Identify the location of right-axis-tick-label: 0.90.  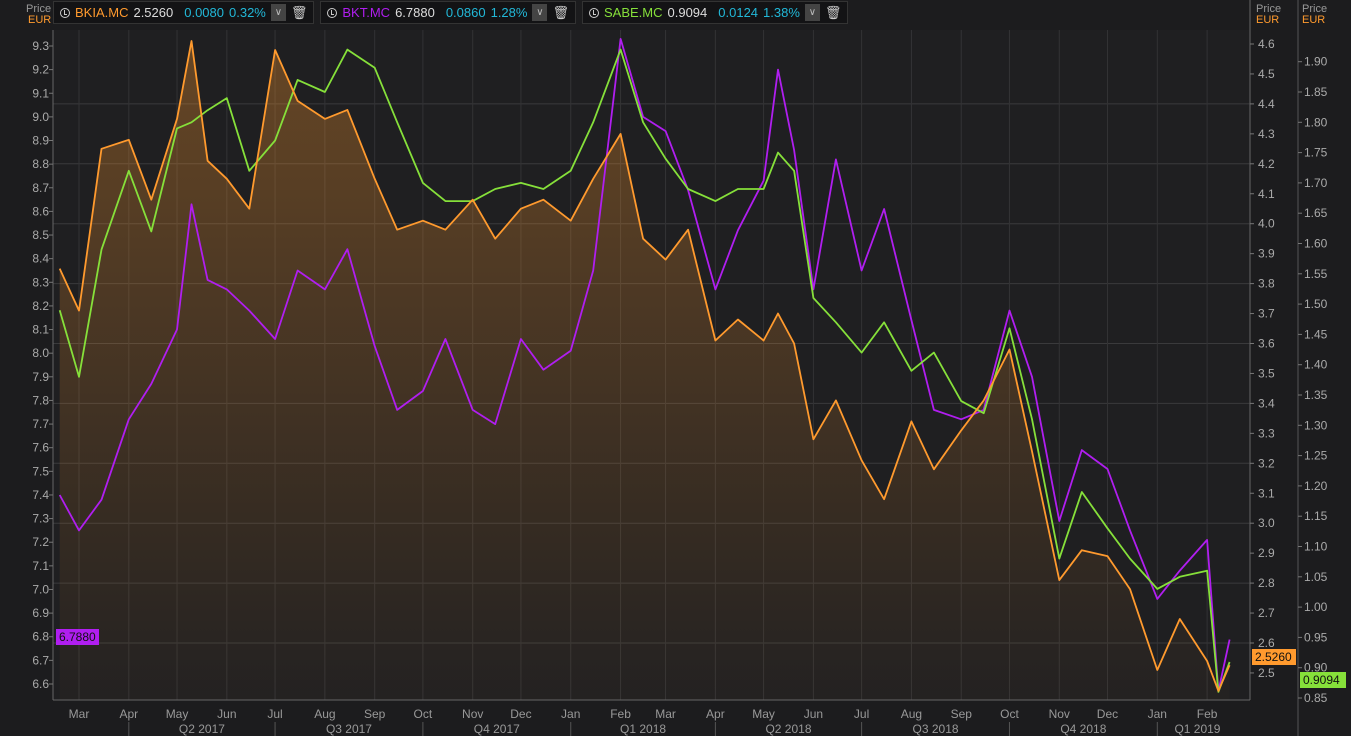
(1316, 668).